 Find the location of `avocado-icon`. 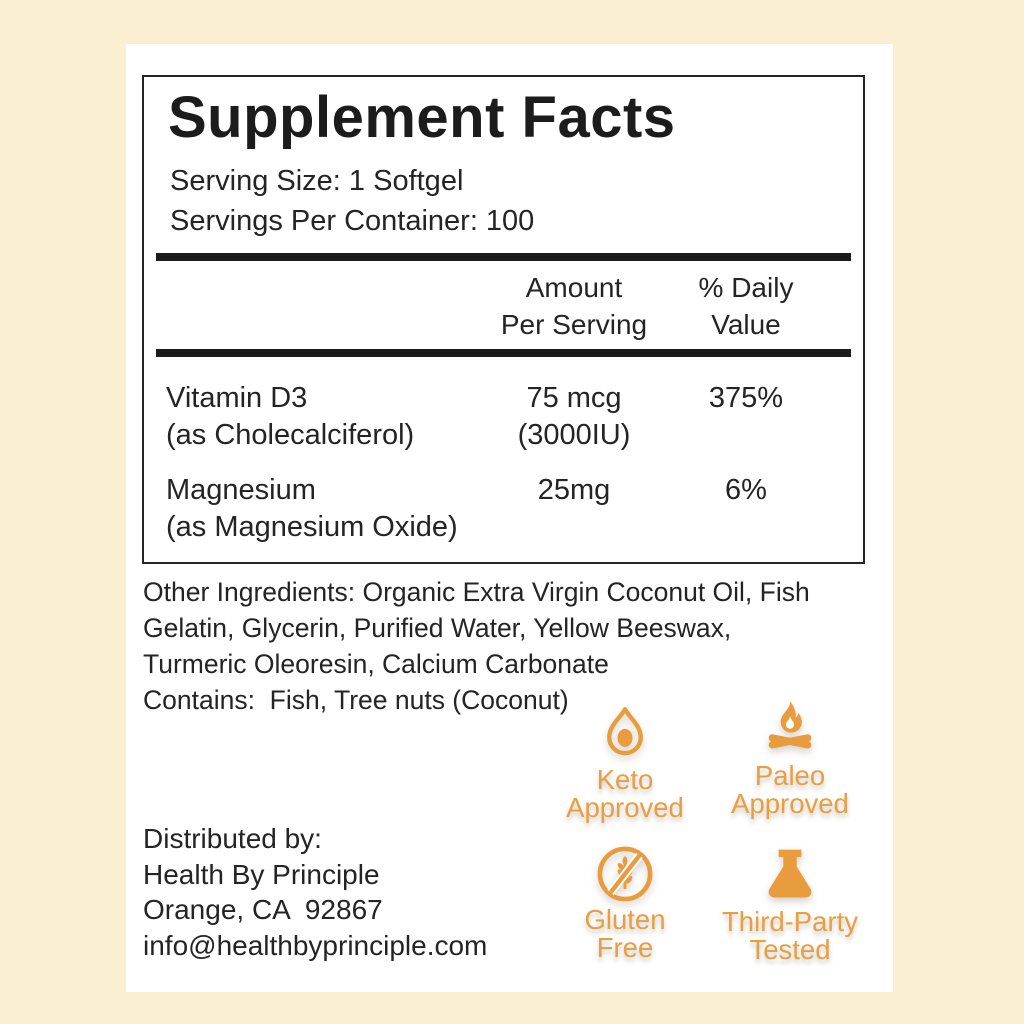

avocado-icon is located at coordinates (625, 734).